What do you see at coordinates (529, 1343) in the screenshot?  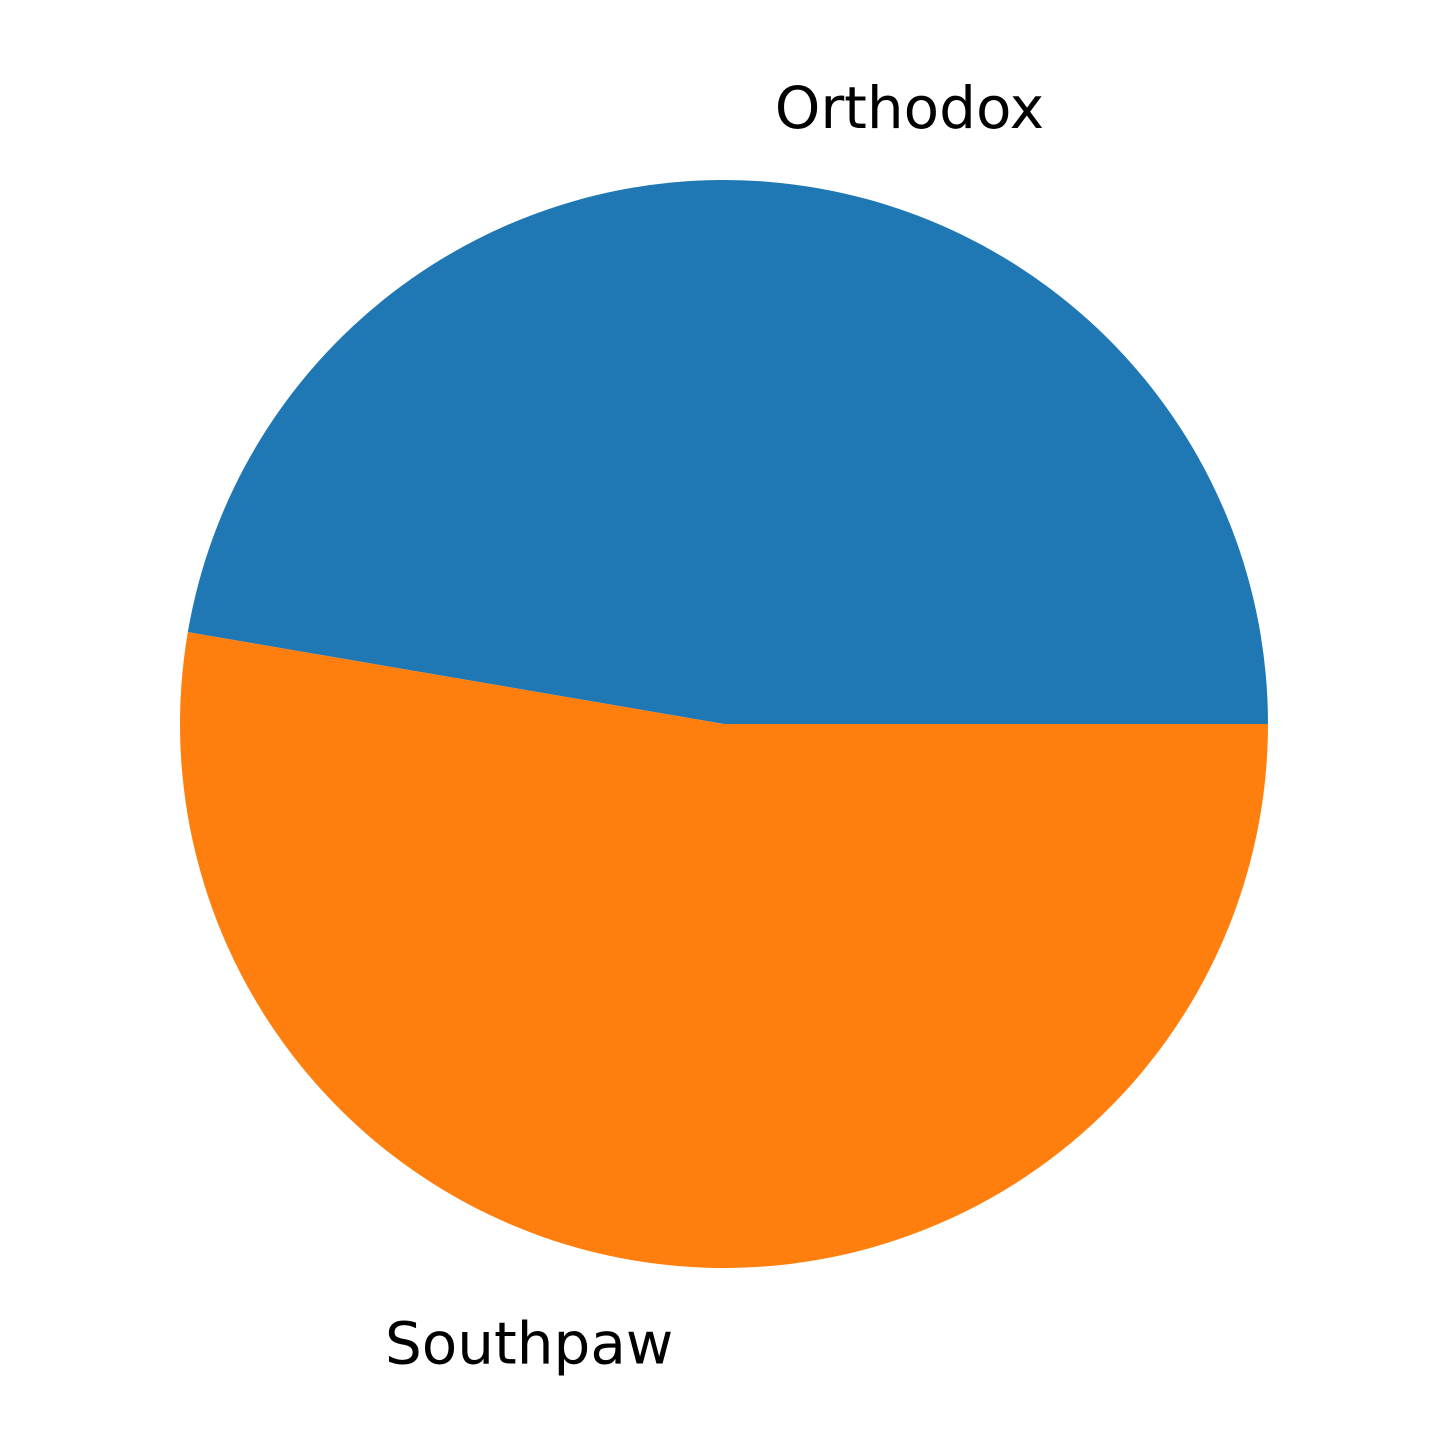 I see `pie-label-southpaw: Southpaw` at bounding box center [529, 1343].